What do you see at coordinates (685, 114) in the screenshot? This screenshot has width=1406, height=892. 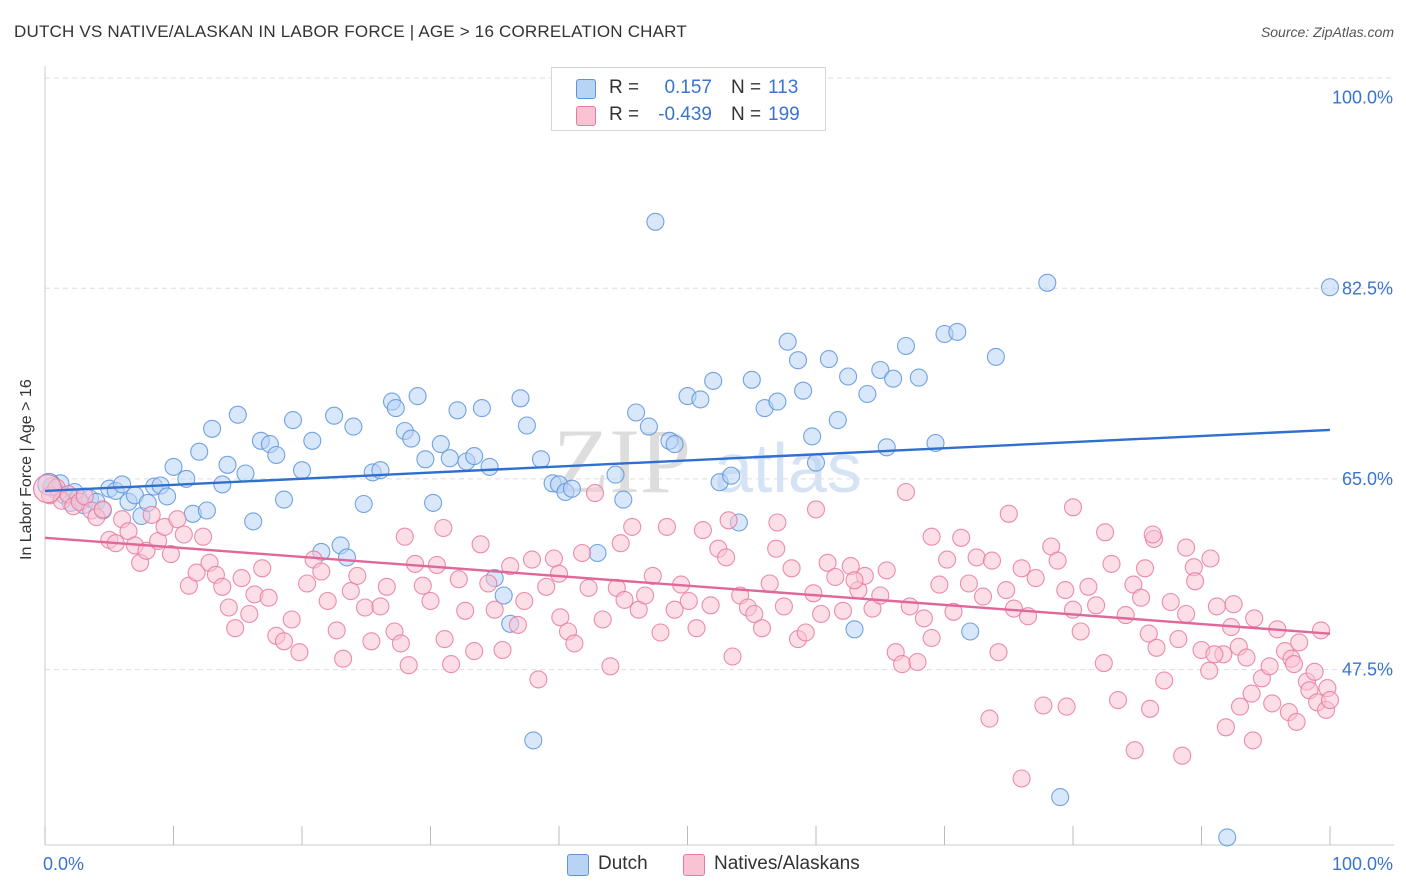 I see `legend-native-r-value: -0.439` at bounding box center [685, 114].